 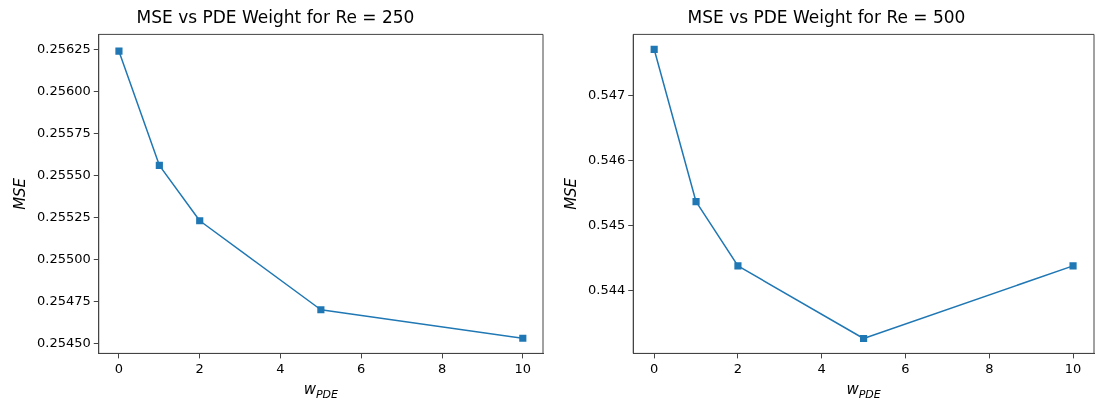 I want to click on y-tick-label: 0.25575, so click(x=63, y=132).